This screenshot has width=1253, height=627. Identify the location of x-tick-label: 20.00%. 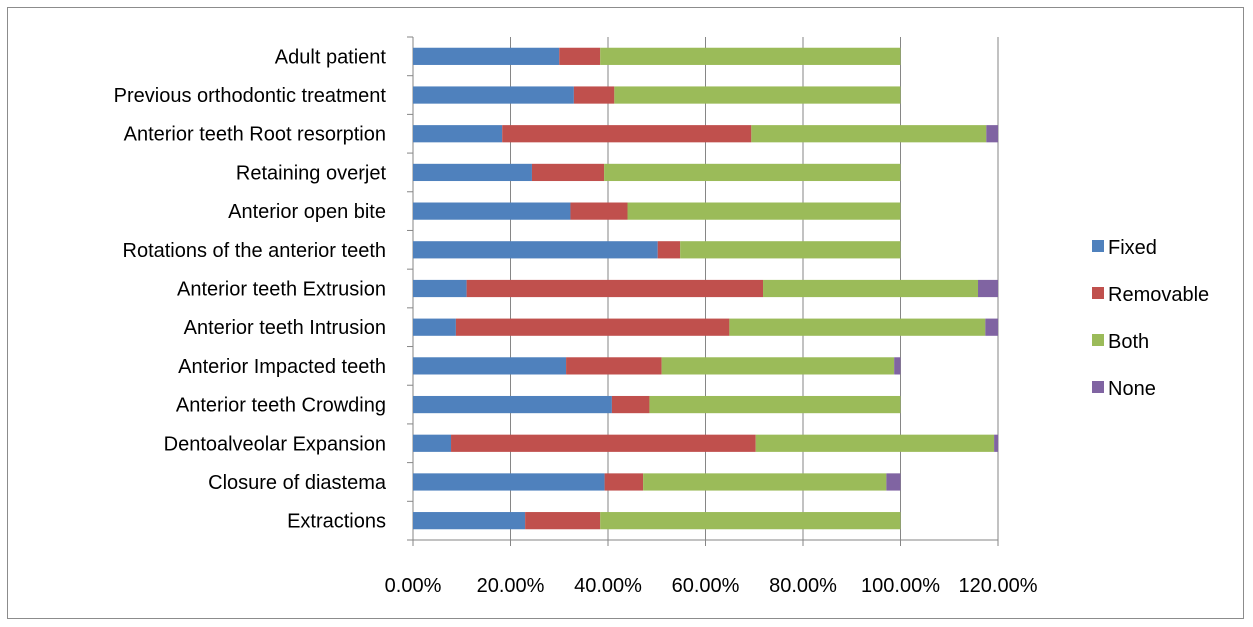
(511, 586).